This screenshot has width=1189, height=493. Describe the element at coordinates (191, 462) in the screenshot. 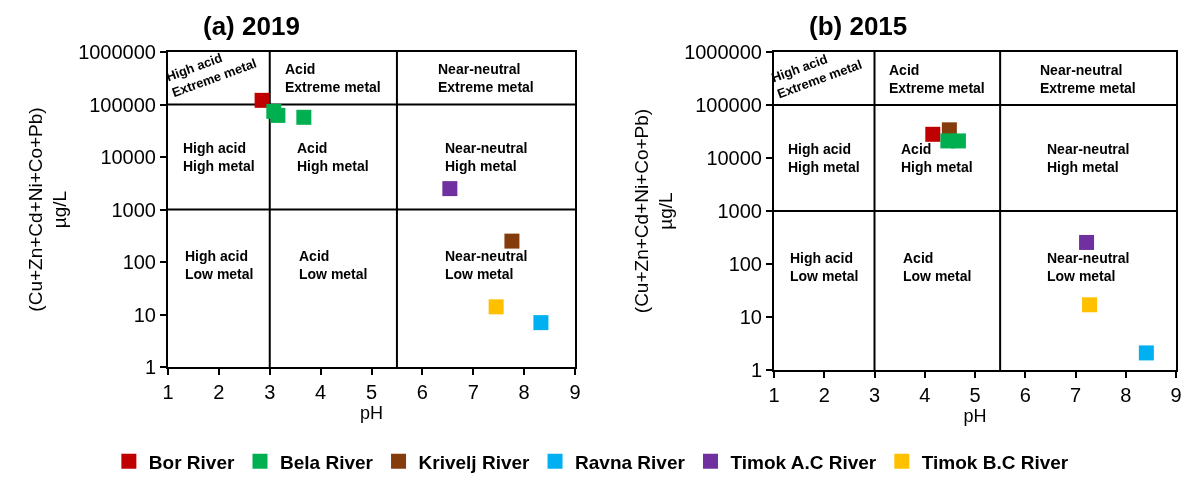

I see `legend-label: Bor River` at that location.